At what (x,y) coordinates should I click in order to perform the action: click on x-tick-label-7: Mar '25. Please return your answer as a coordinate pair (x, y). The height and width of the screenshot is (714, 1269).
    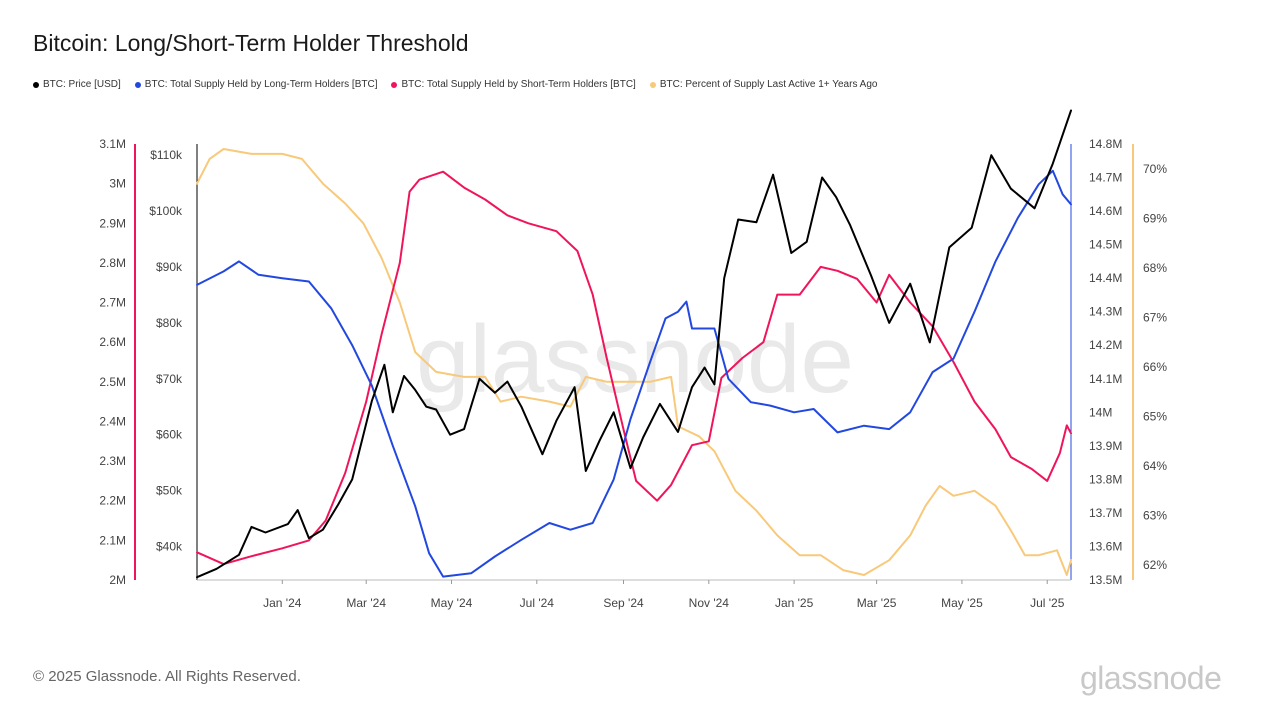
    Looking at the image, I should click on (877, 603).